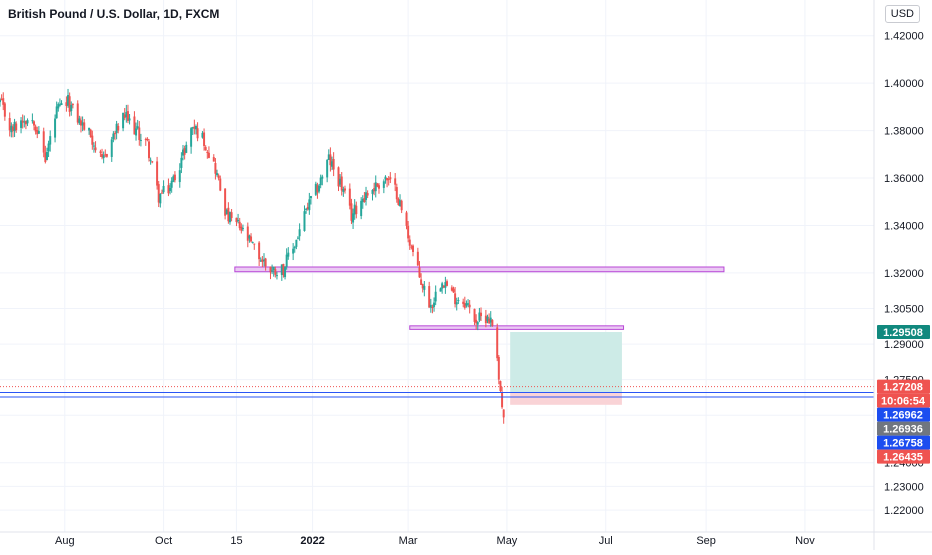 The image size is (932, 555). I want to click on x-tick-label: Oct, so click(163, 541).